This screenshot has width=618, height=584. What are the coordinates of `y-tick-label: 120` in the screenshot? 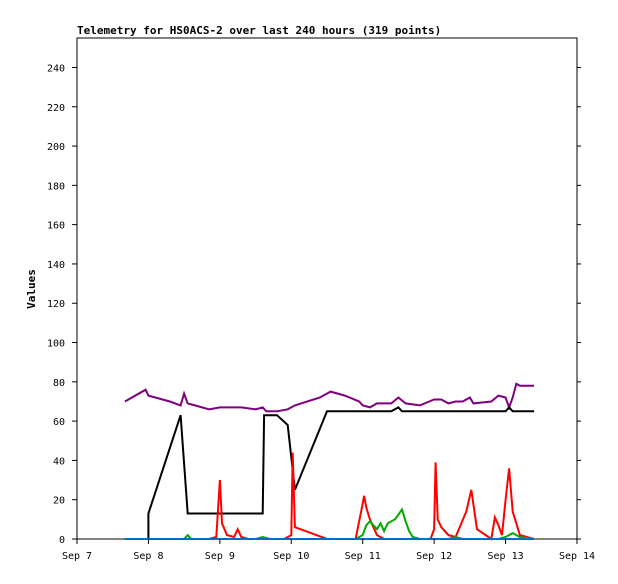 It's located at (56, 304).